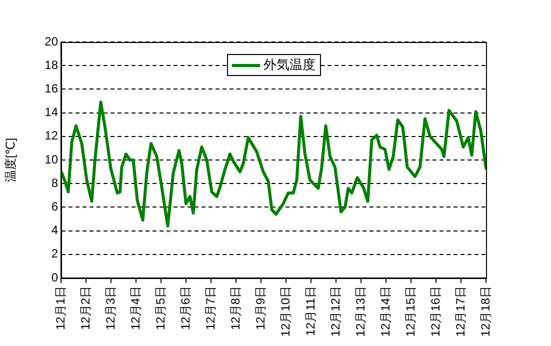  What do you see at coordinates (210, 308) in the screenshot?
I see `x-tick-label: 12月7日` at bounding box center [210, 308].